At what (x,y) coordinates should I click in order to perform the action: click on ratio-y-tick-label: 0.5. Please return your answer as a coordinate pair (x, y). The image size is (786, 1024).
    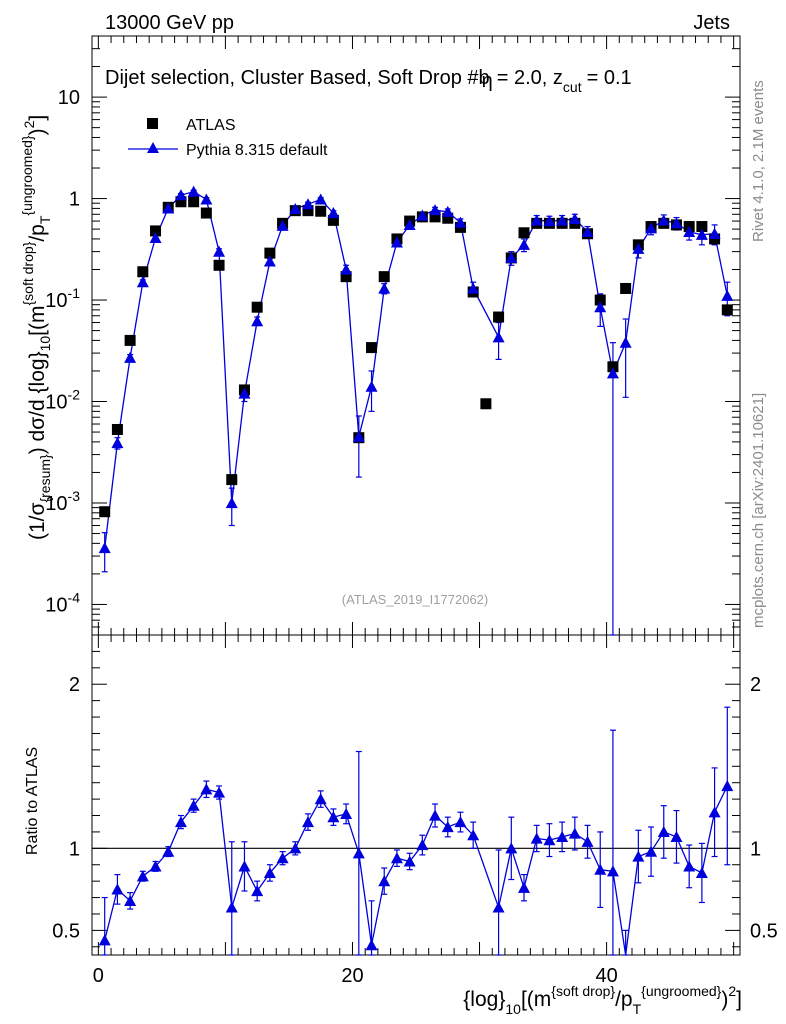
    Looking at the image, I should click on (66, 931).